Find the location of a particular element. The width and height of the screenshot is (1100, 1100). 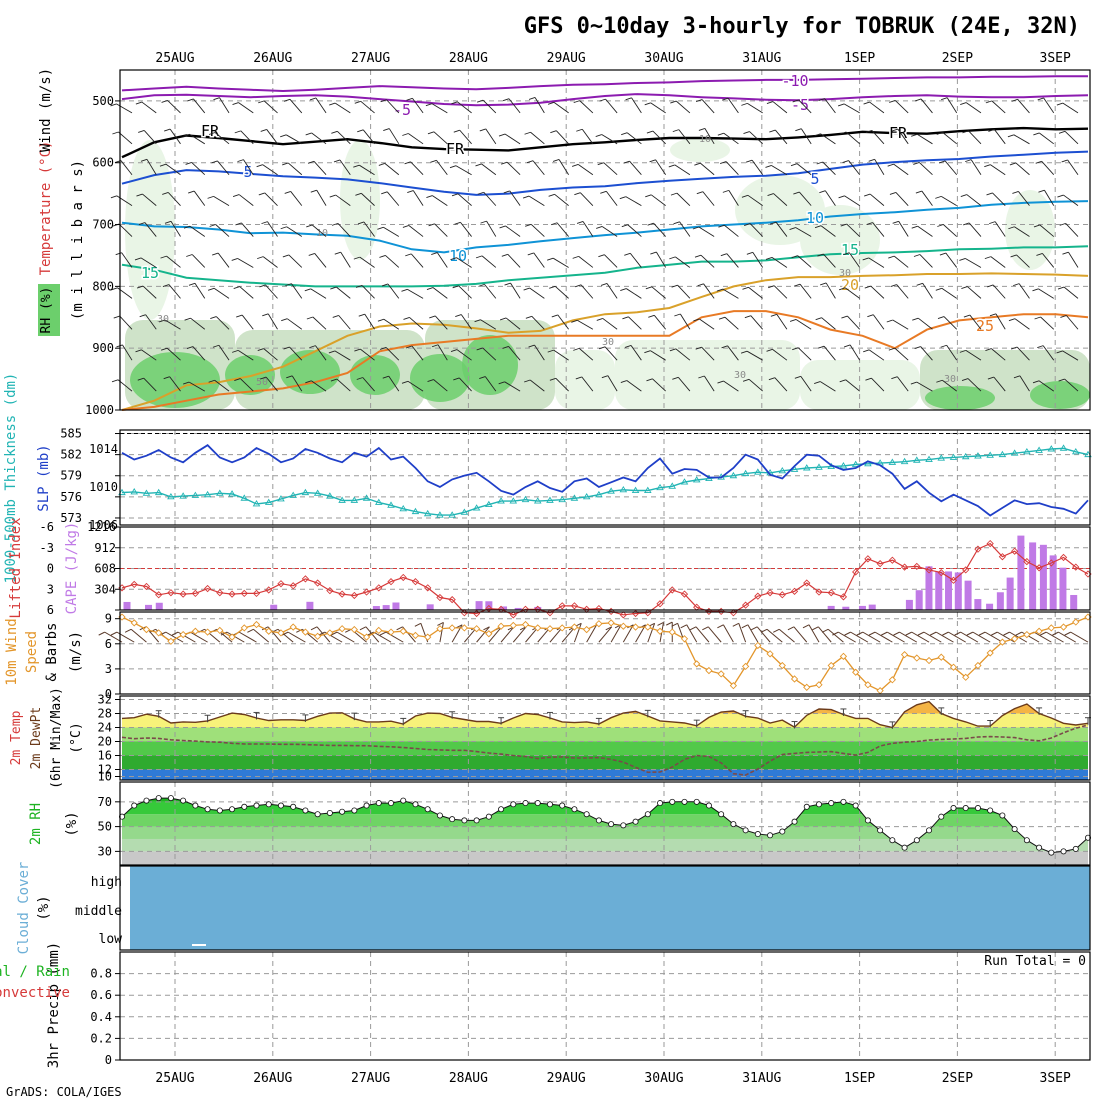

pressure-tick-label: 600 is located at coordinates (103, 163).